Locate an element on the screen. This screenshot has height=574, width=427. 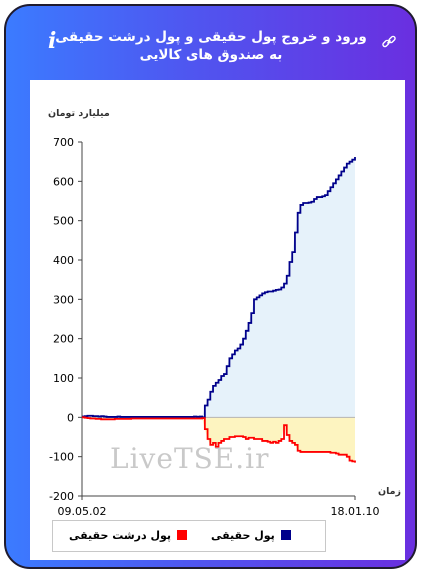
y-tick-label: 0 is located at coordinates (70, 417).